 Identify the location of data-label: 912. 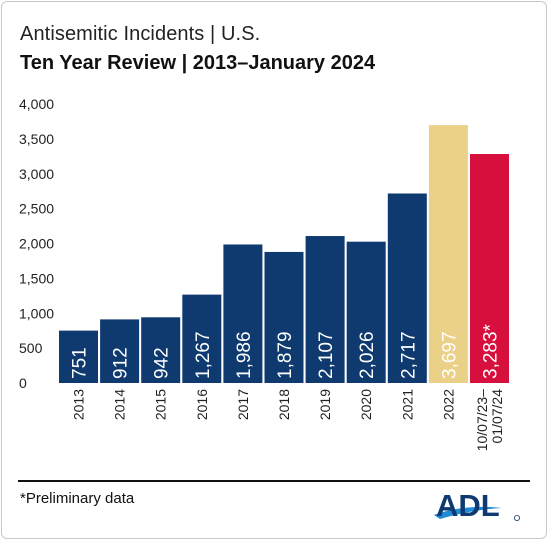
(121, 363).